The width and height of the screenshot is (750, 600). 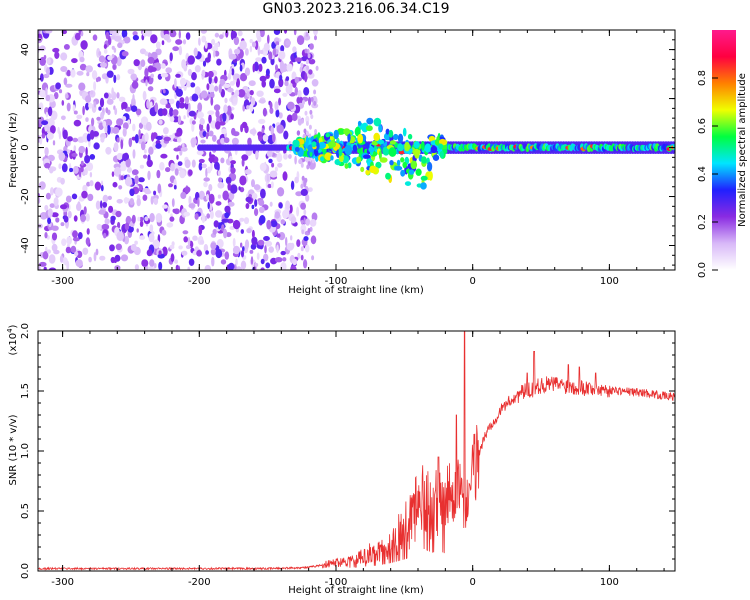 What do you see at coordinates (199, 281) in the screenshot?
I see `x-tick-label: -200` at bounding box center [199, 281].